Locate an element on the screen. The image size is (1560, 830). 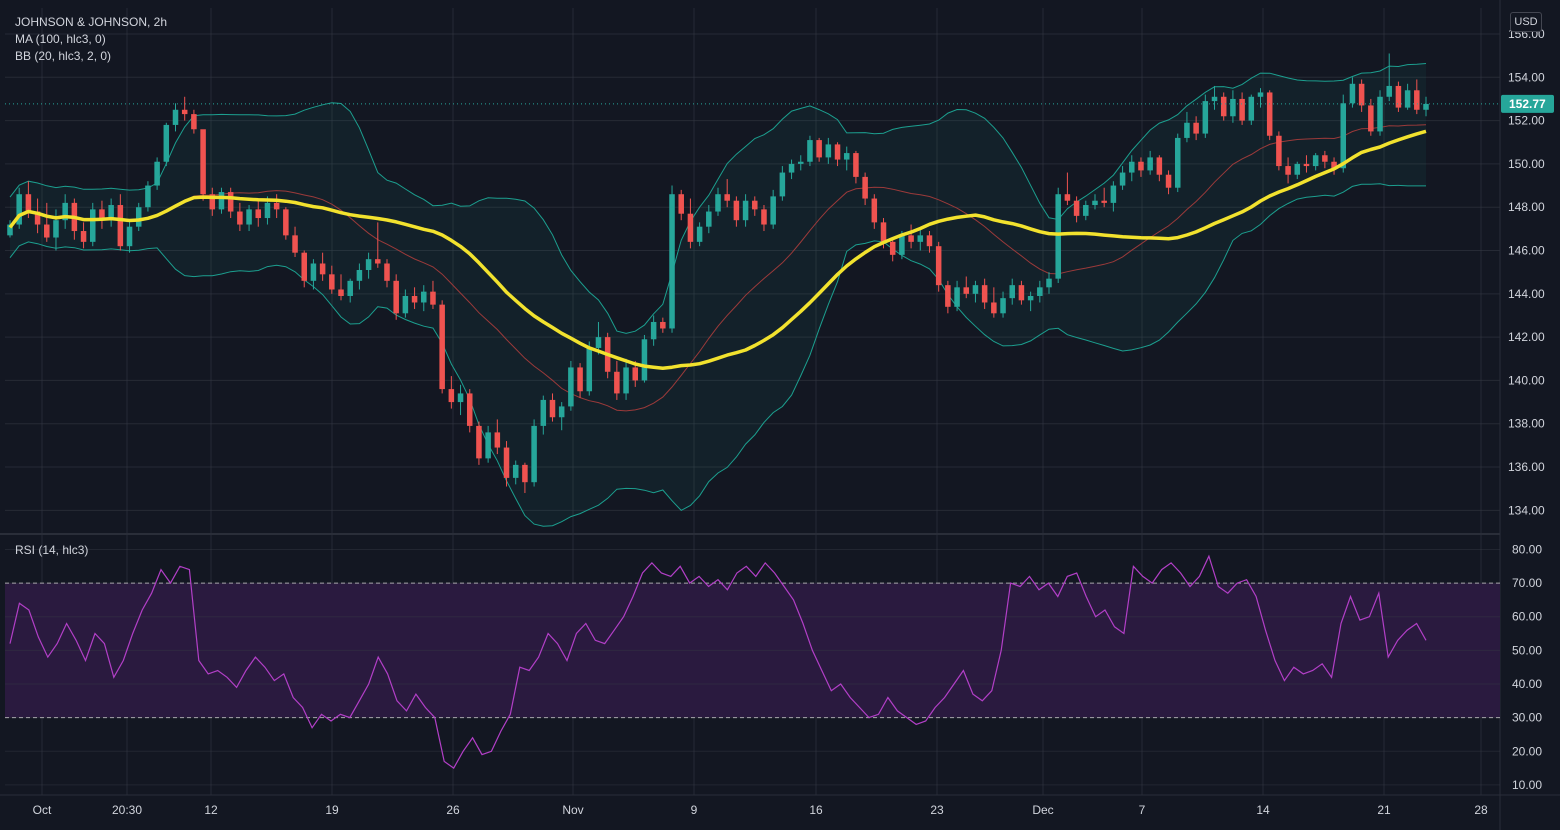
price-tick-label: 142.00 is located at coordinates (1526, 337).